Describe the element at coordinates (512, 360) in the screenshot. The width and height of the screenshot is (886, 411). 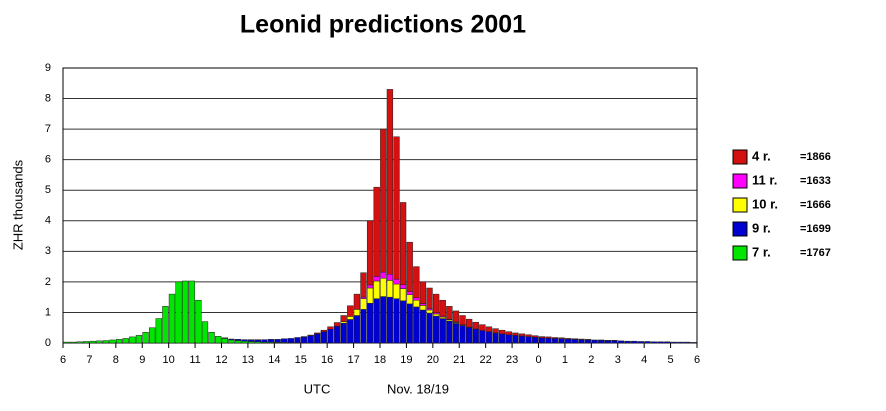
I see `x-tick-label: 23` at that location.